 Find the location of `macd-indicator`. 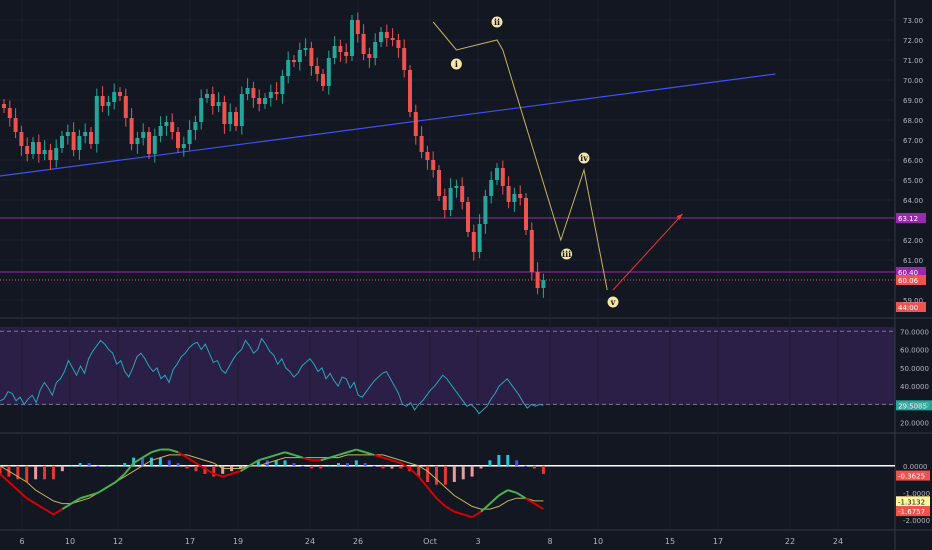

macd-indicator is located at coordinates (447, 483).